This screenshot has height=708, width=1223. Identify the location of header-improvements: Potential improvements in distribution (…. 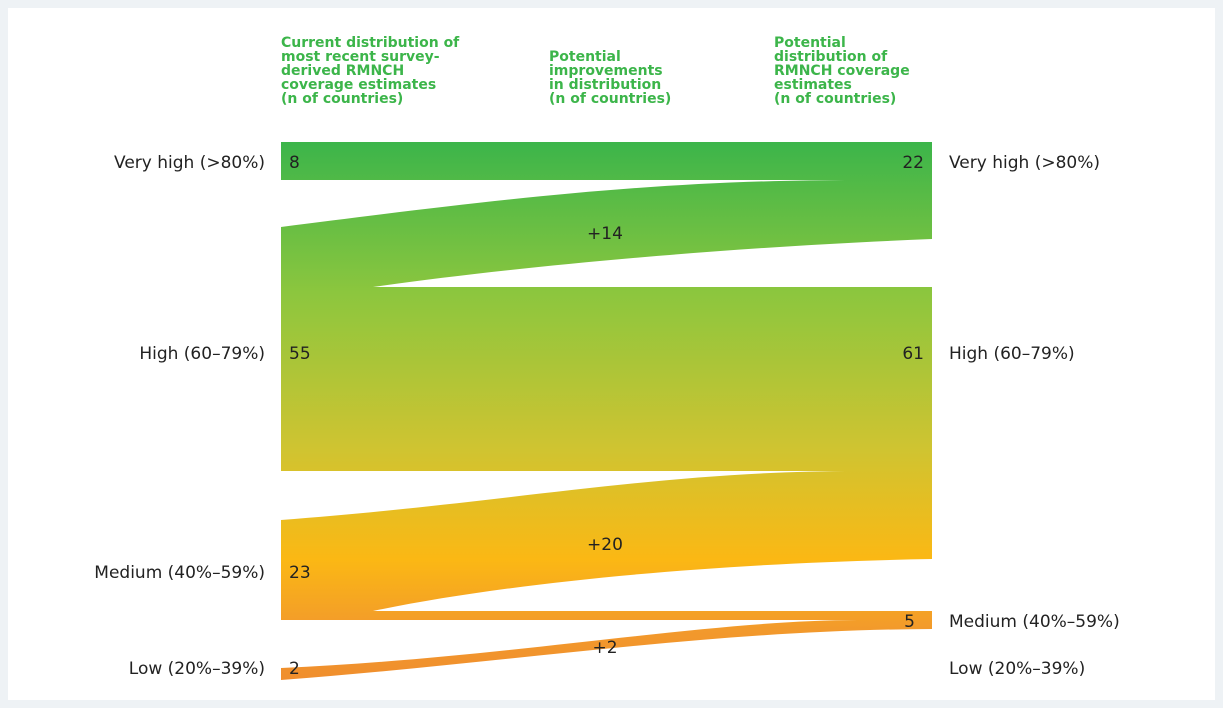
(610, 78).